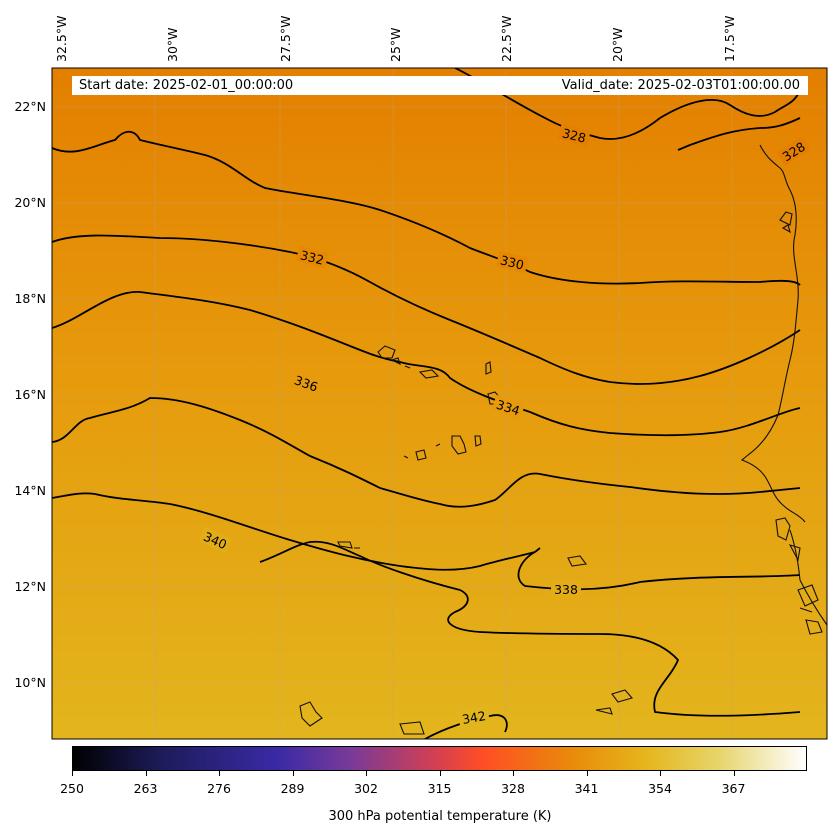  I want to click on lat-label: 10°N, so click(30, 682).